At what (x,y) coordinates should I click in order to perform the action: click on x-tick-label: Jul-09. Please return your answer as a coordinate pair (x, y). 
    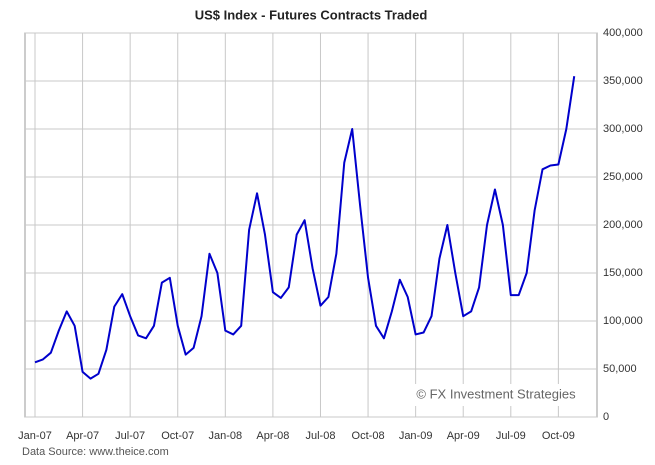
    Looking at the image, I should click on (511, 436).